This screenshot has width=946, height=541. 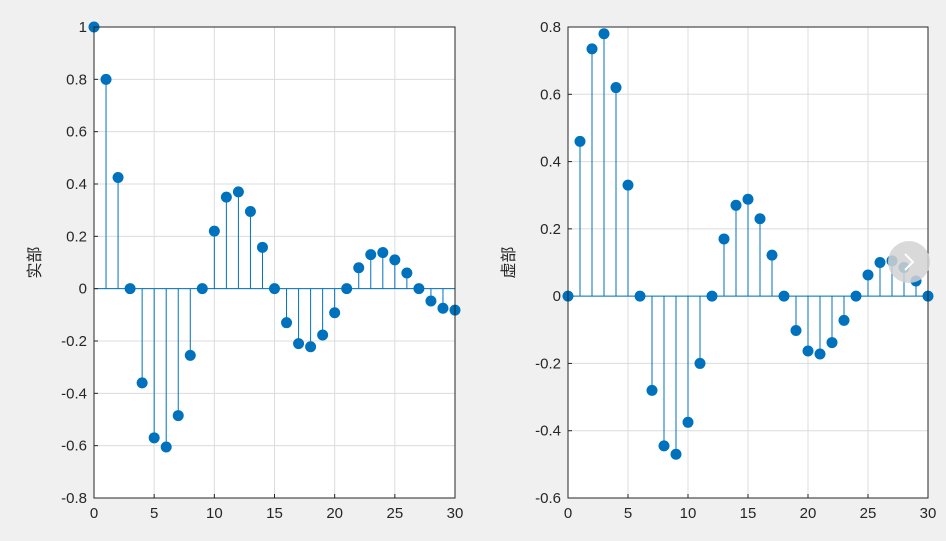 I want to click on nav-arrow-button, so click(x=909, y=262).